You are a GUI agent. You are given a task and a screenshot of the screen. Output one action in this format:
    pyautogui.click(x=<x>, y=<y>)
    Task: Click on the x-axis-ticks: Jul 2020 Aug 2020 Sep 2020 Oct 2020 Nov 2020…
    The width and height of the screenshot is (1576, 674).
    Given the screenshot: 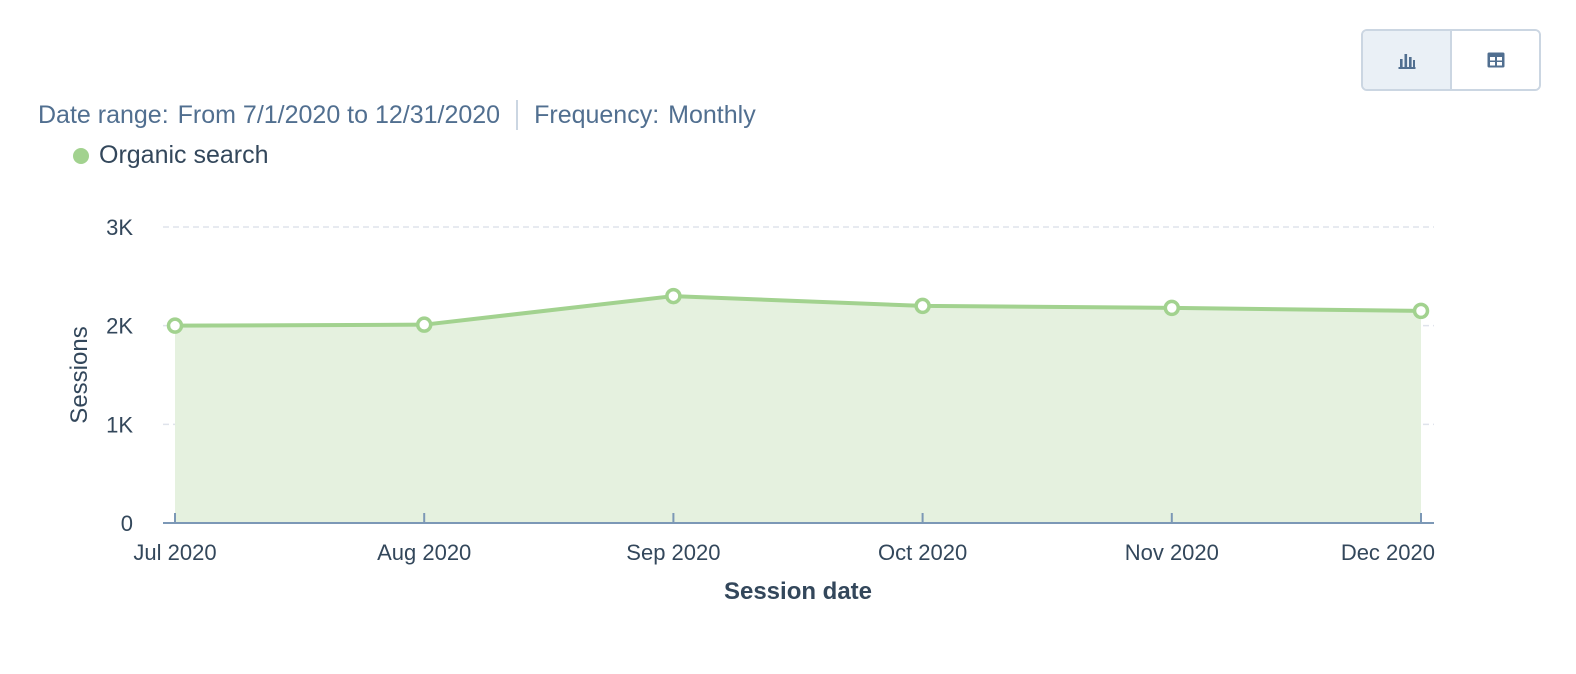 What is the action you would take?
    pyautogui.click(x=784, y=539)
    